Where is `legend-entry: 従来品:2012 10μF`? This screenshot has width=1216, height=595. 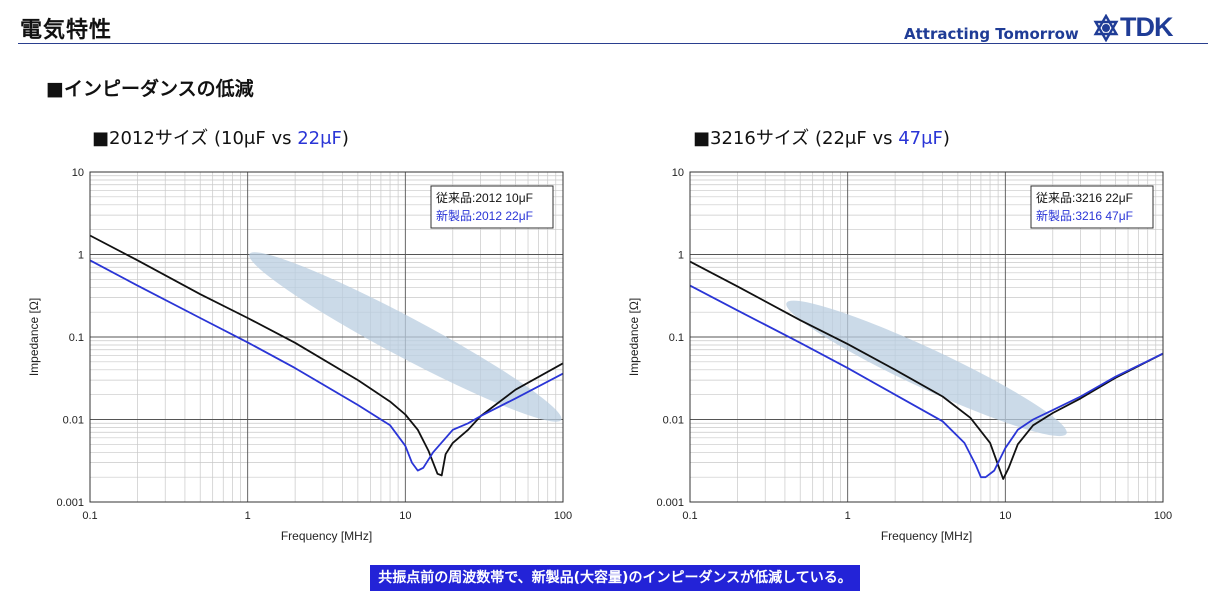 legend-entry: 従来品:2012 10μF is located at coordinates (484, 198).